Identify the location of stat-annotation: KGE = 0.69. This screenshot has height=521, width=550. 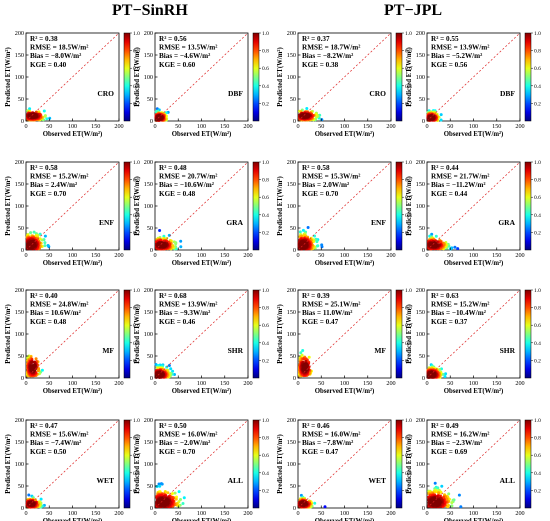
(449, 452).